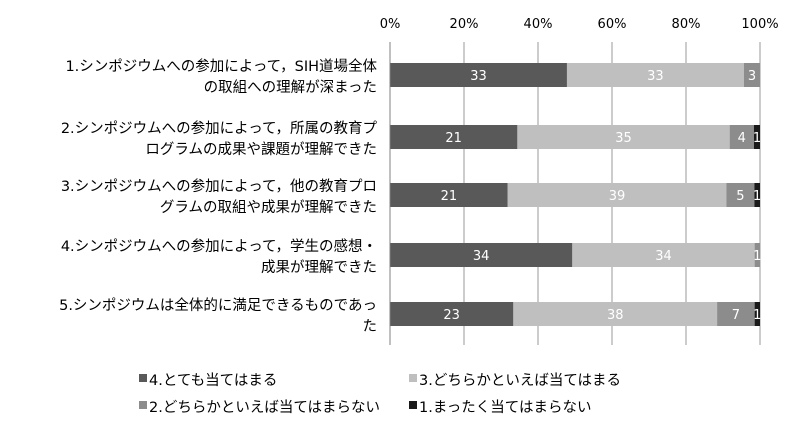 The image size is (804, 429). What do you see at coordinates (612, 24) in the screenshot?
I see `x-tick-label: 60%` at bounding box center [612, 24].